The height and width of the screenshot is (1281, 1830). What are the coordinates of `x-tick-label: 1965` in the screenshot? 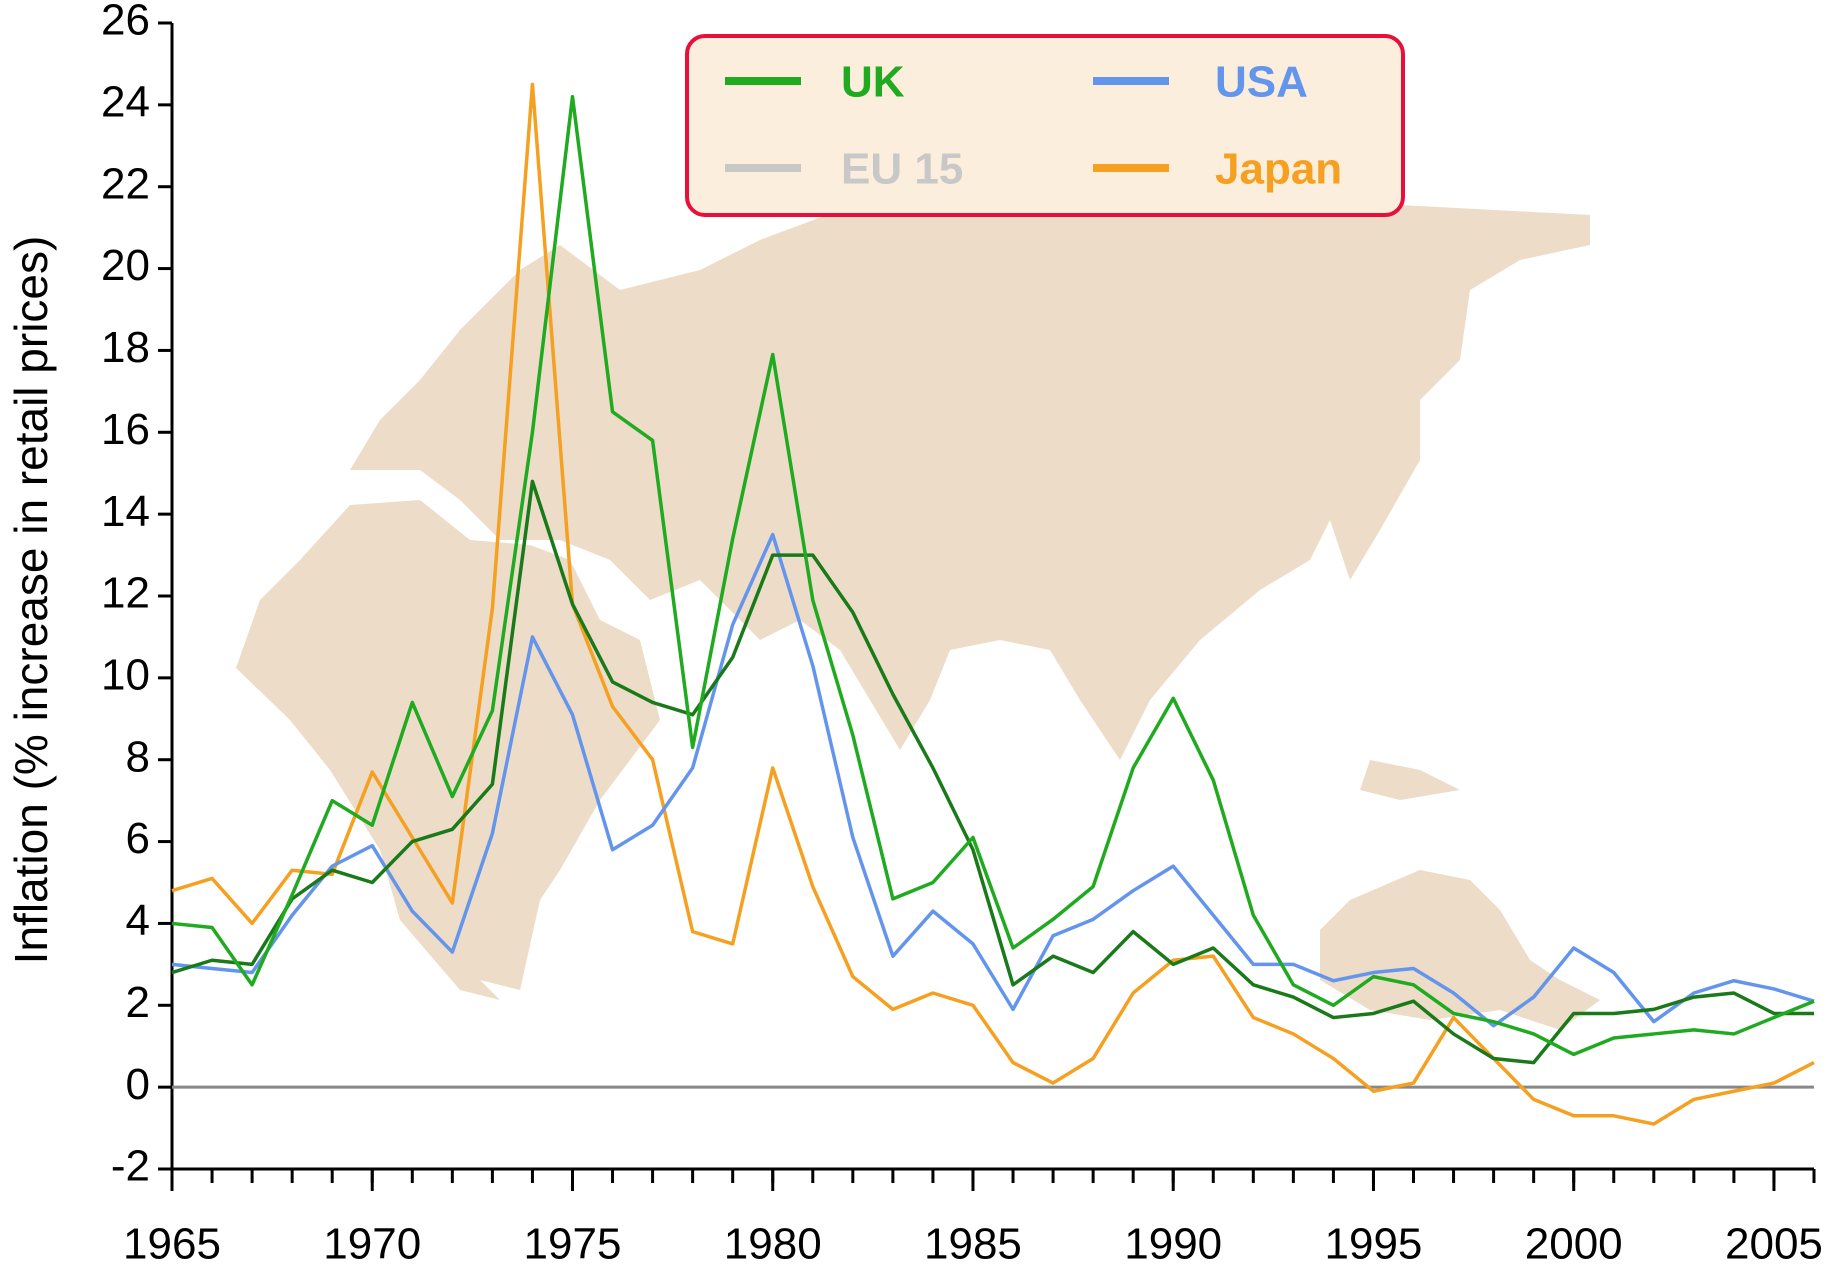 It's located at (172, 1244).